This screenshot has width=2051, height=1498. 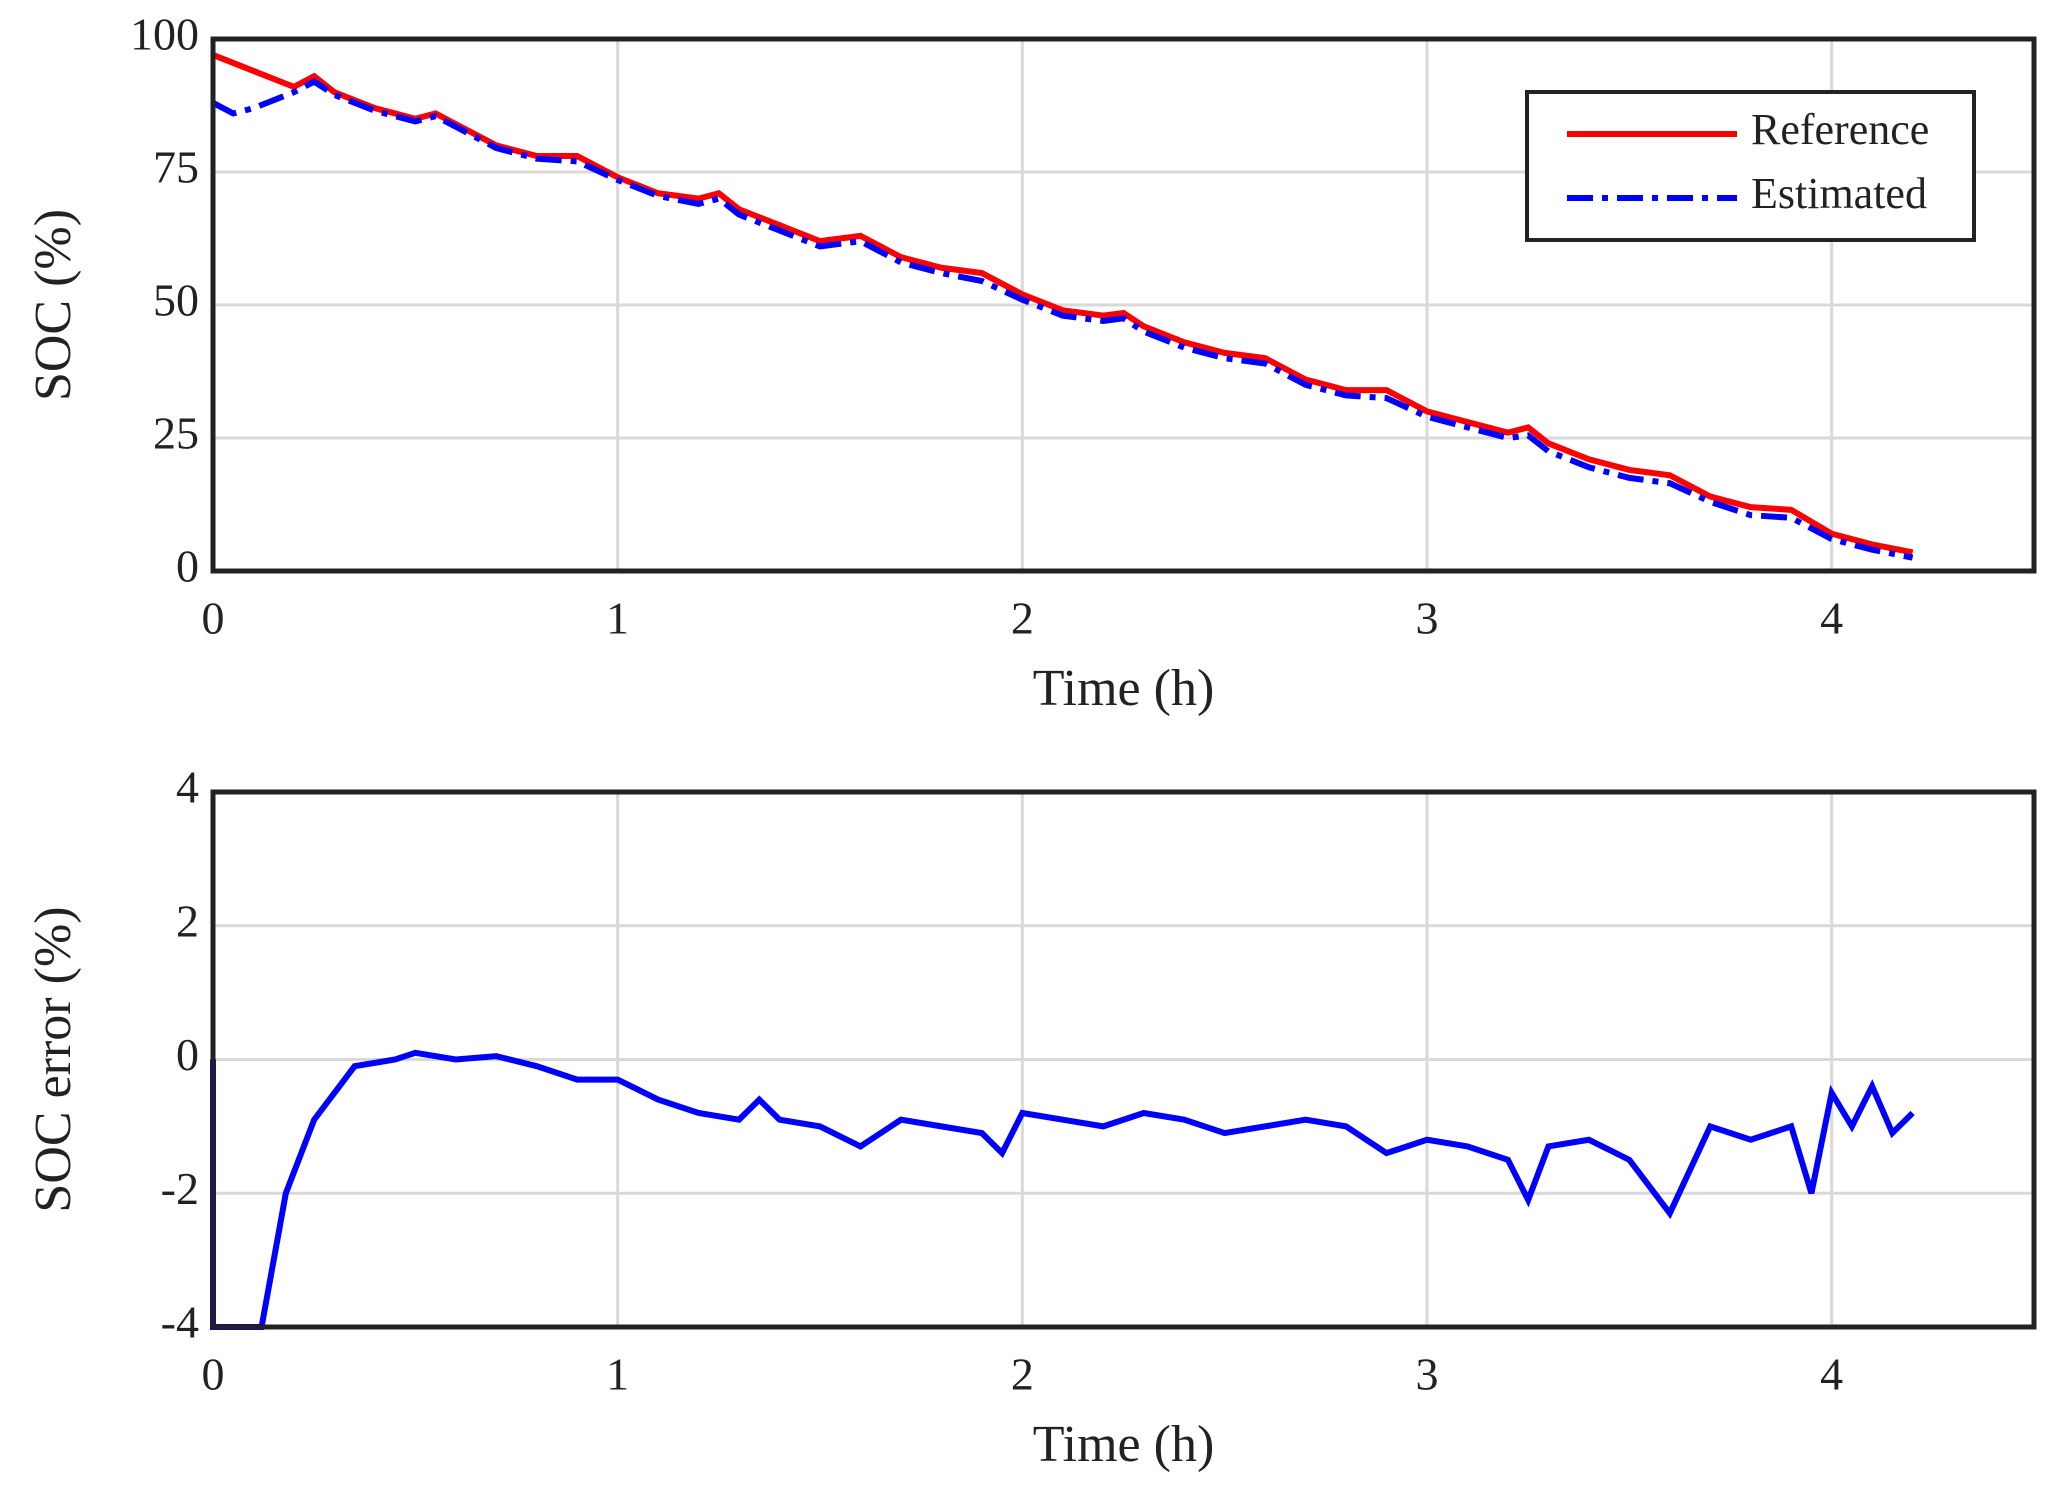 I want to click on y-tick-label: -2, so click(x=180, y=1188).